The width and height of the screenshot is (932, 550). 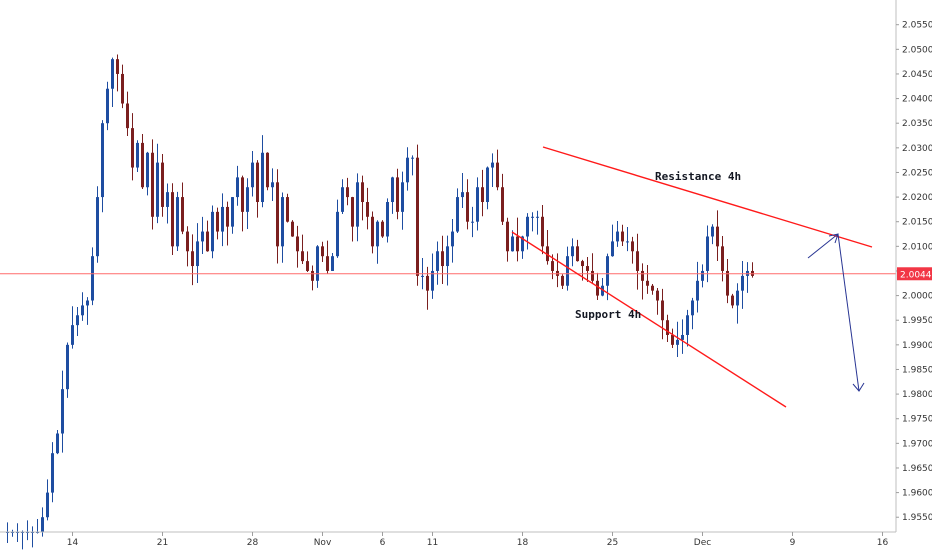 What do you see at coordinates (917, 100) in the screenshot?
I see `y-tick-label: 2.04000` at bounding box center [917, 100].